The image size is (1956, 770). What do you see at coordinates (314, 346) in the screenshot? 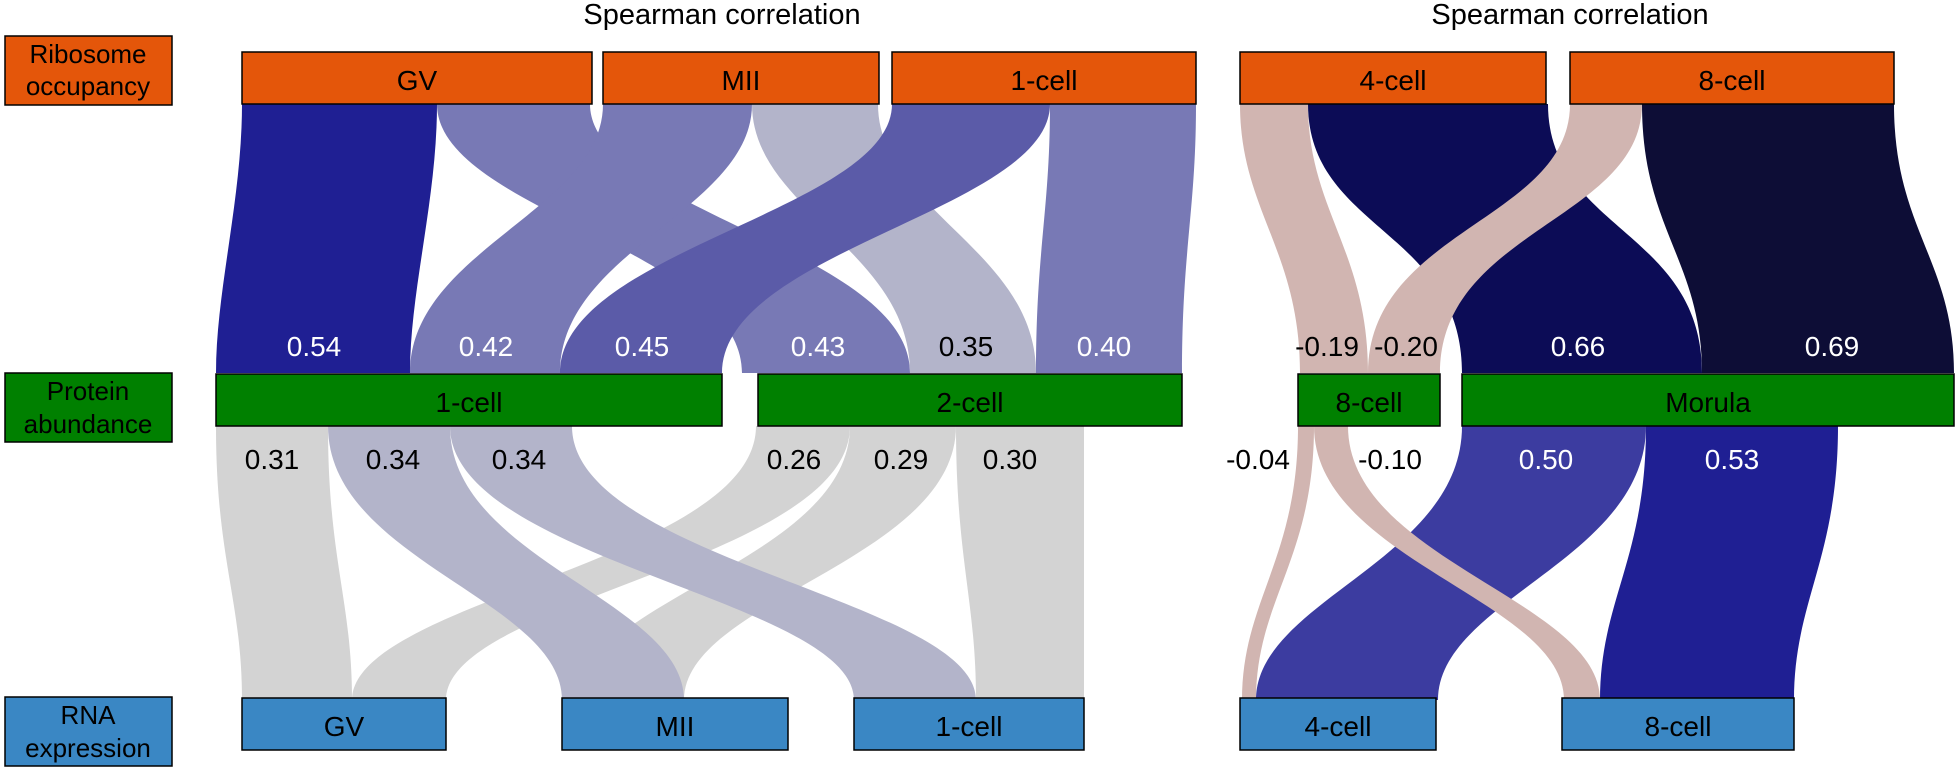
I see `value-label-gv-1cell: 0.54` at bounding box center [314, 346].